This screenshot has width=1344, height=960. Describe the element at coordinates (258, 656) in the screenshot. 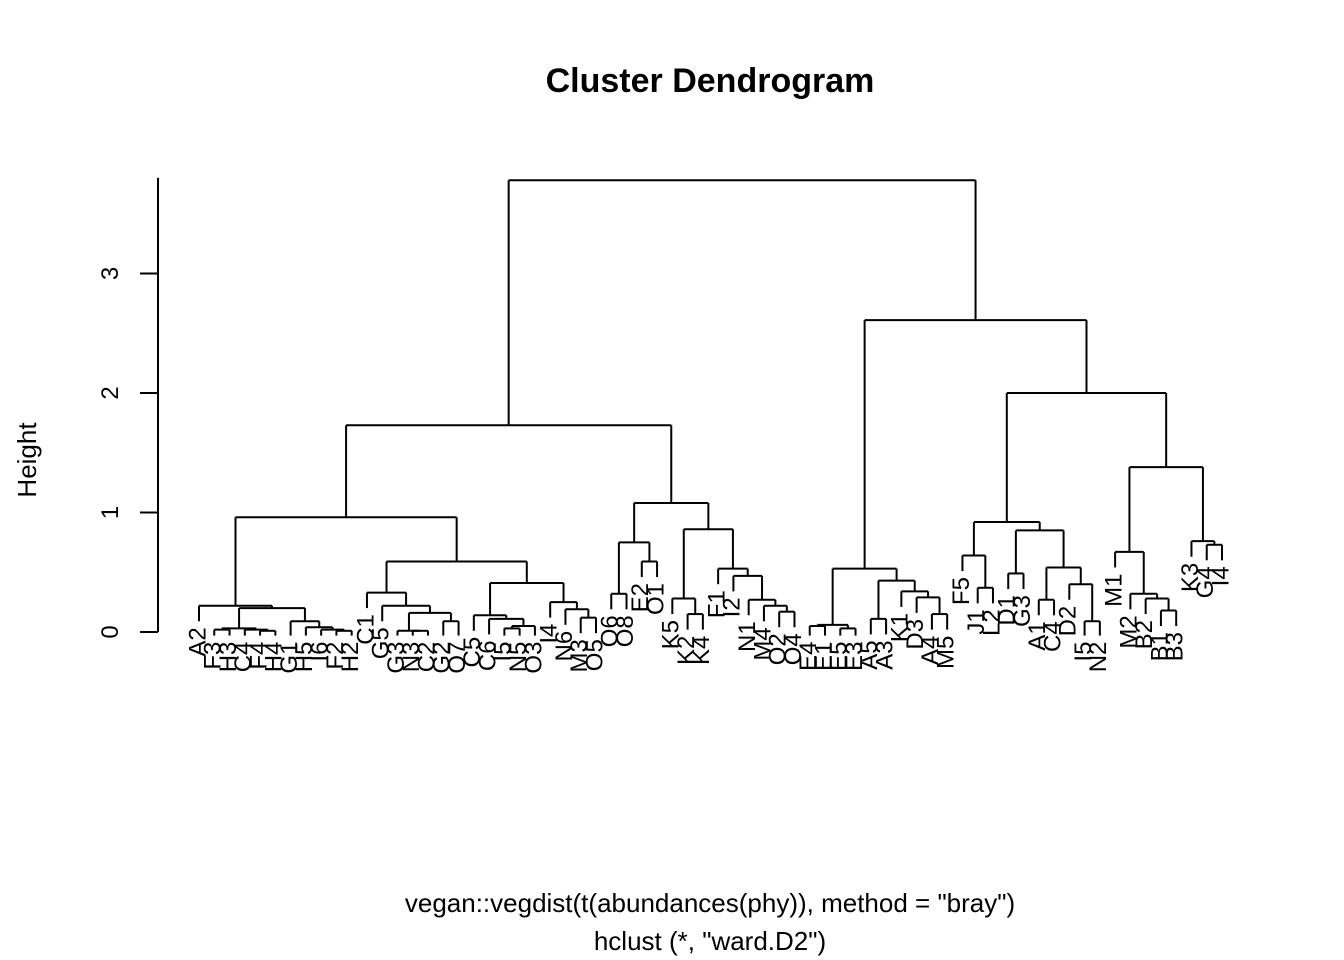

I see `leaf-label: F4` at that location.